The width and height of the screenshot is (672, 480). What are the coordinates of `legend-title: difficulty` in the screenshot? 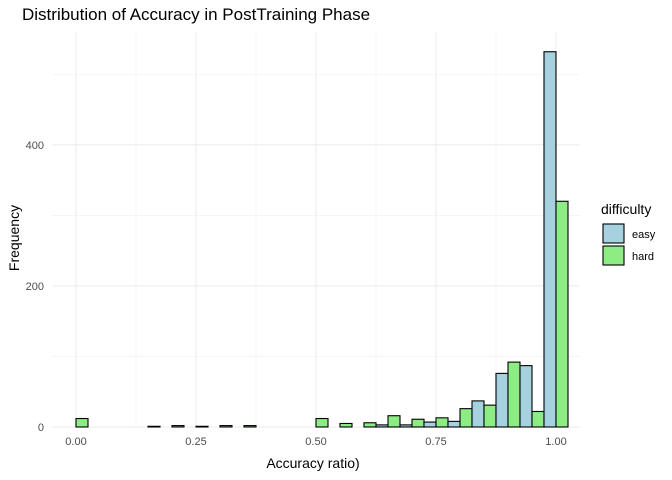 It's located at (626, 209).